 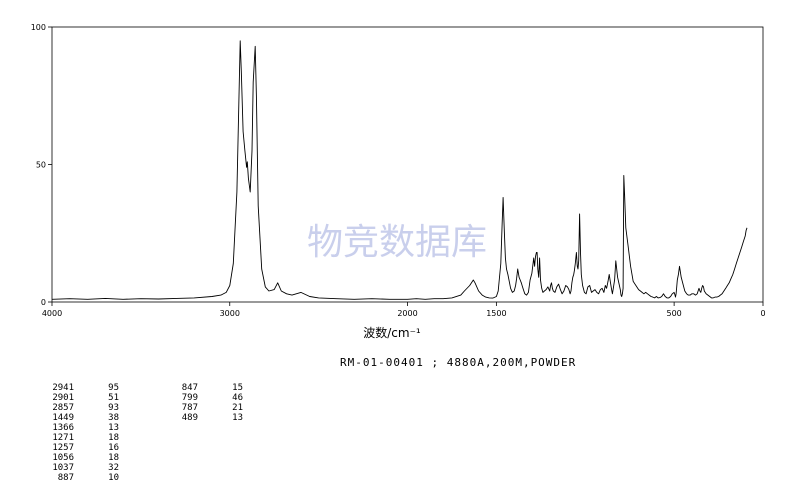 I want to click on peak-intensity: 38, so click(x=113, y=418).